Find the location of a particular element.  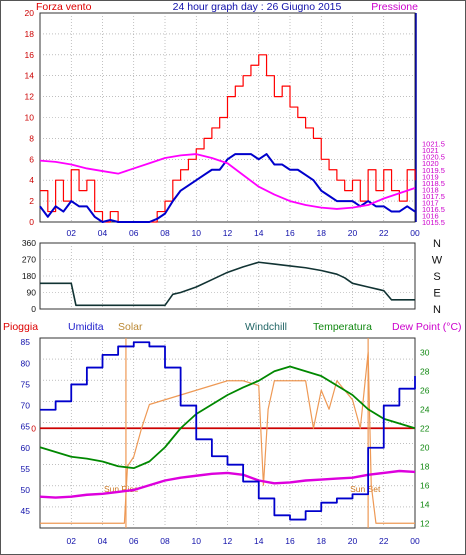

wind-axis-title: Forza vento is located at coordinates (64, 7).